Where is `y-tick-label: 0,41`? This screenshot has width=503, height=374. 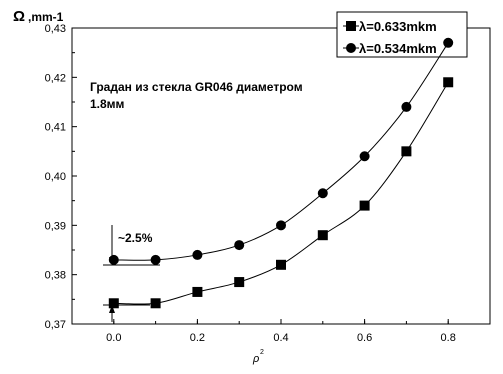 y-tick-label: 0,41 is located at coordinates (55, 128).